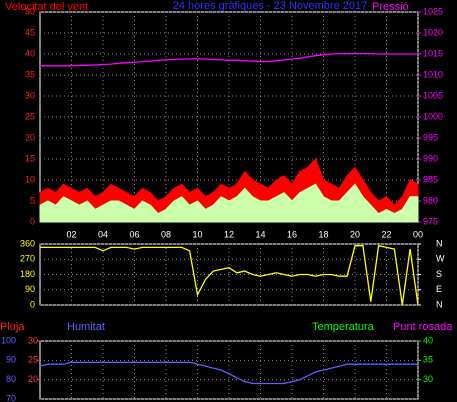  Describe the element at coordinates (30, 32) in the screenshot. I see `tick-label: 45` at that location.